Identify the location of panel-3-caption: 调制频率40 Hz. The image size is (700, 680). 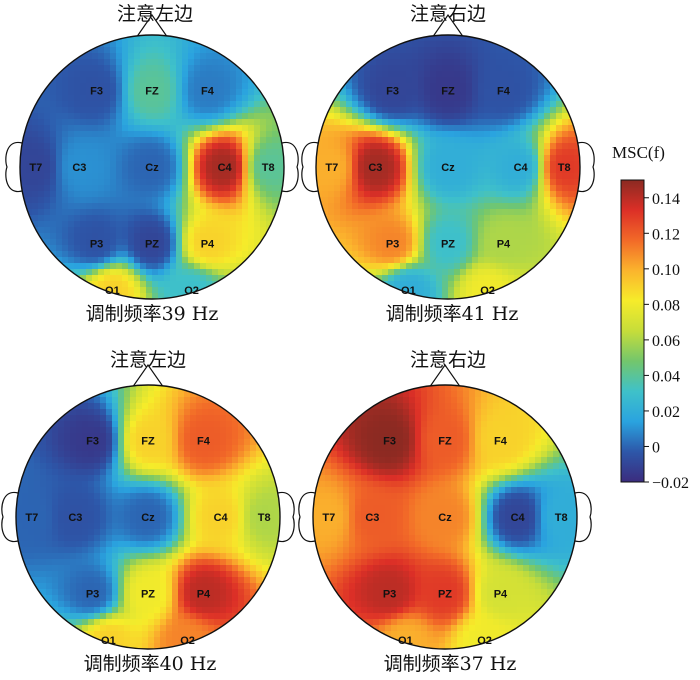
(150, 664).